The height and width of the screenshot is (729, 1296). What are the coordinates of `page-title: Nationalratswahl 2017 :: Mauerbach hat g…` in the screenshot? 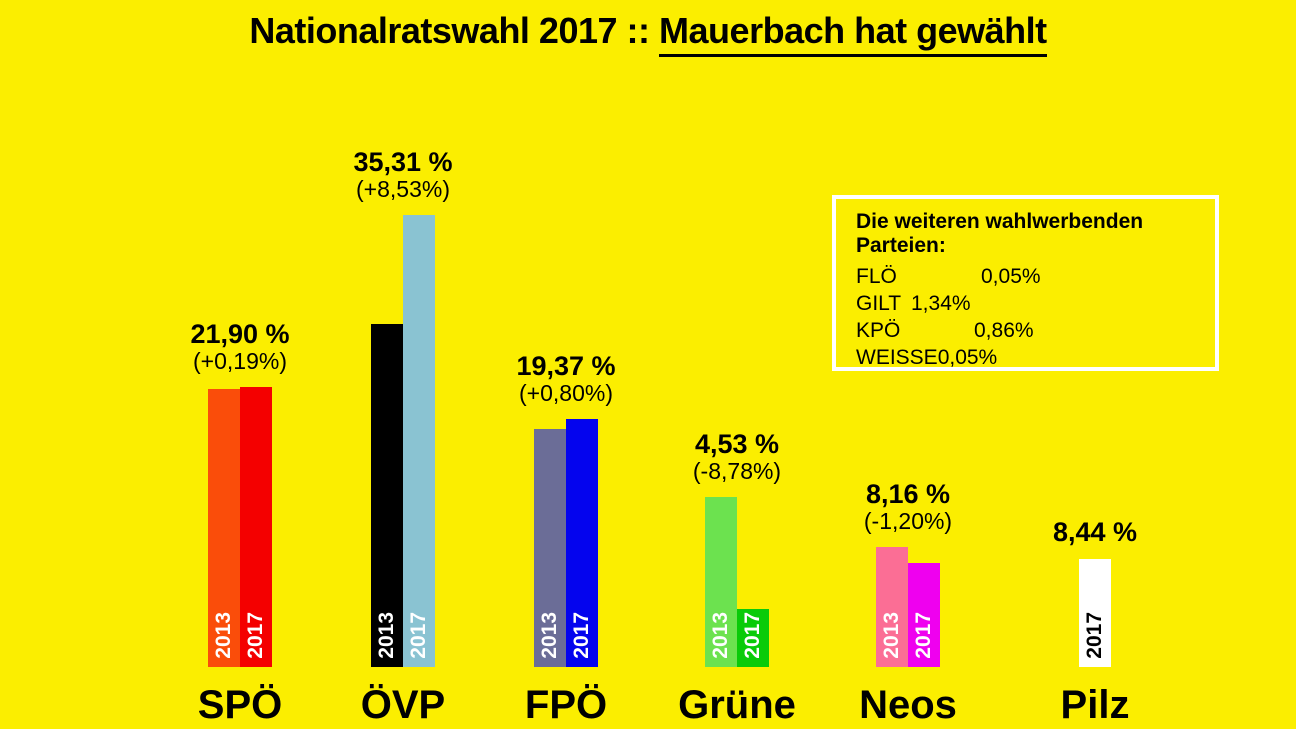 It's located at (648, 33).